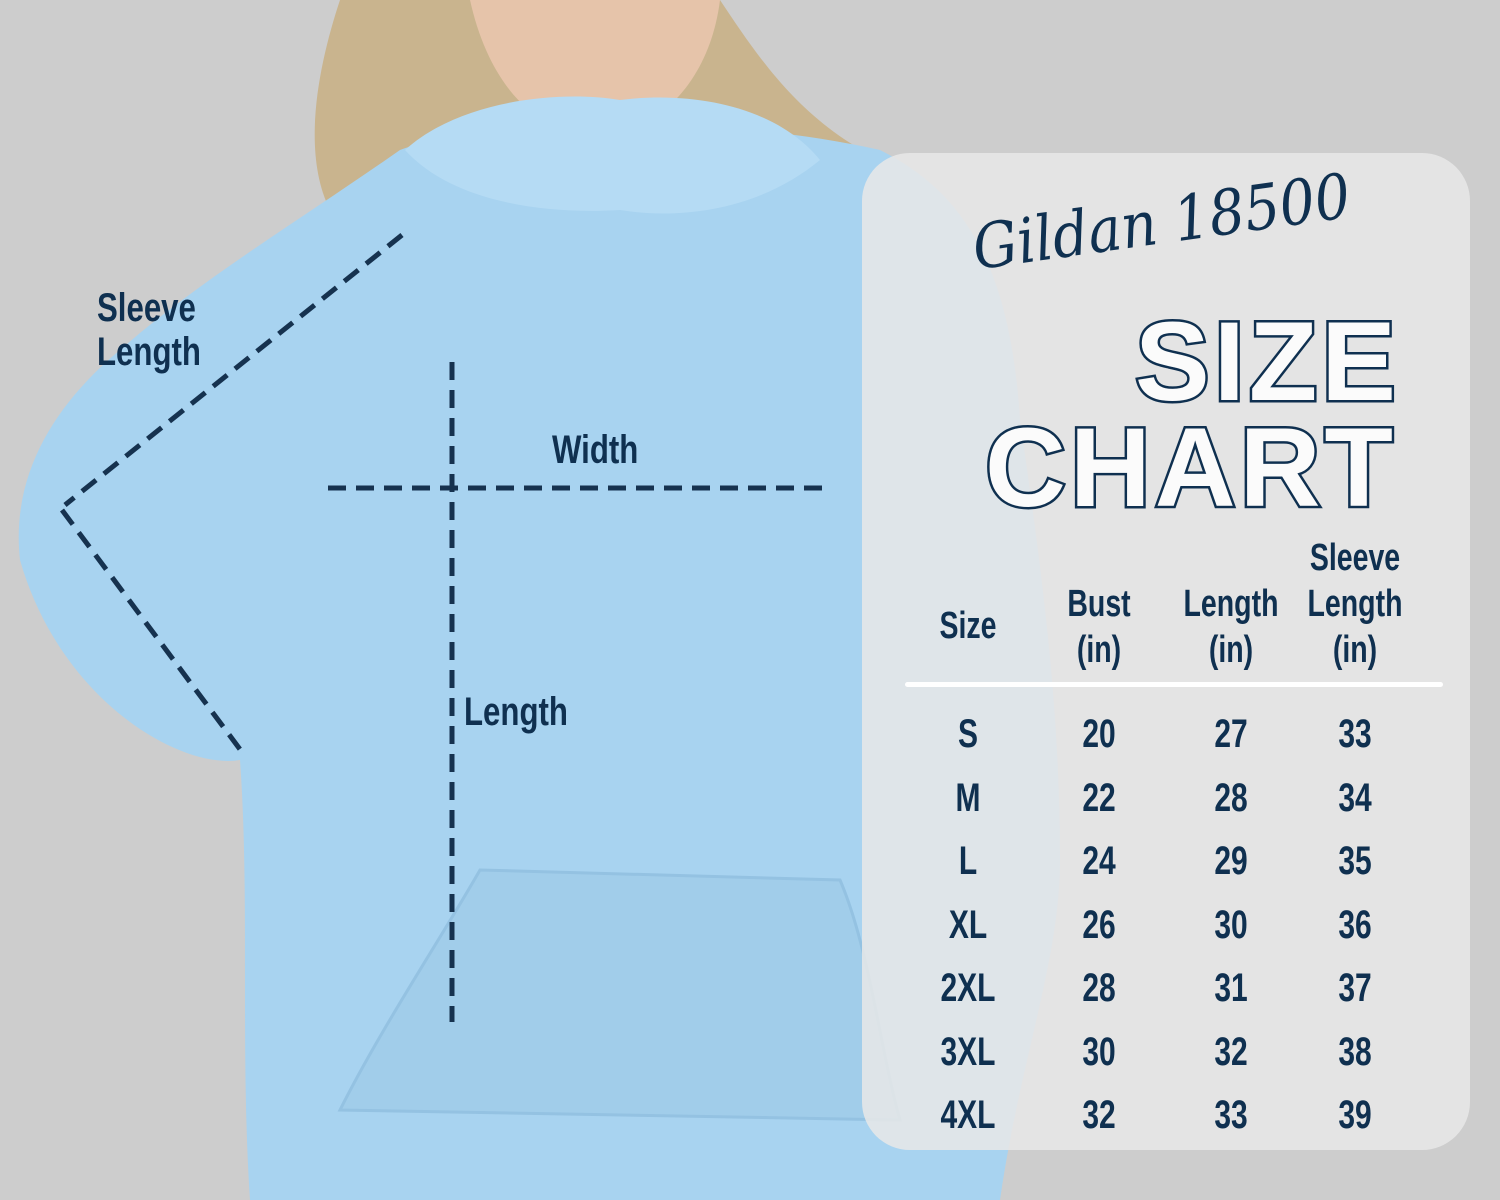 The width and height of the screenshot is (1500, 1200). I want to click on size-cell: L, so click(968, 861).